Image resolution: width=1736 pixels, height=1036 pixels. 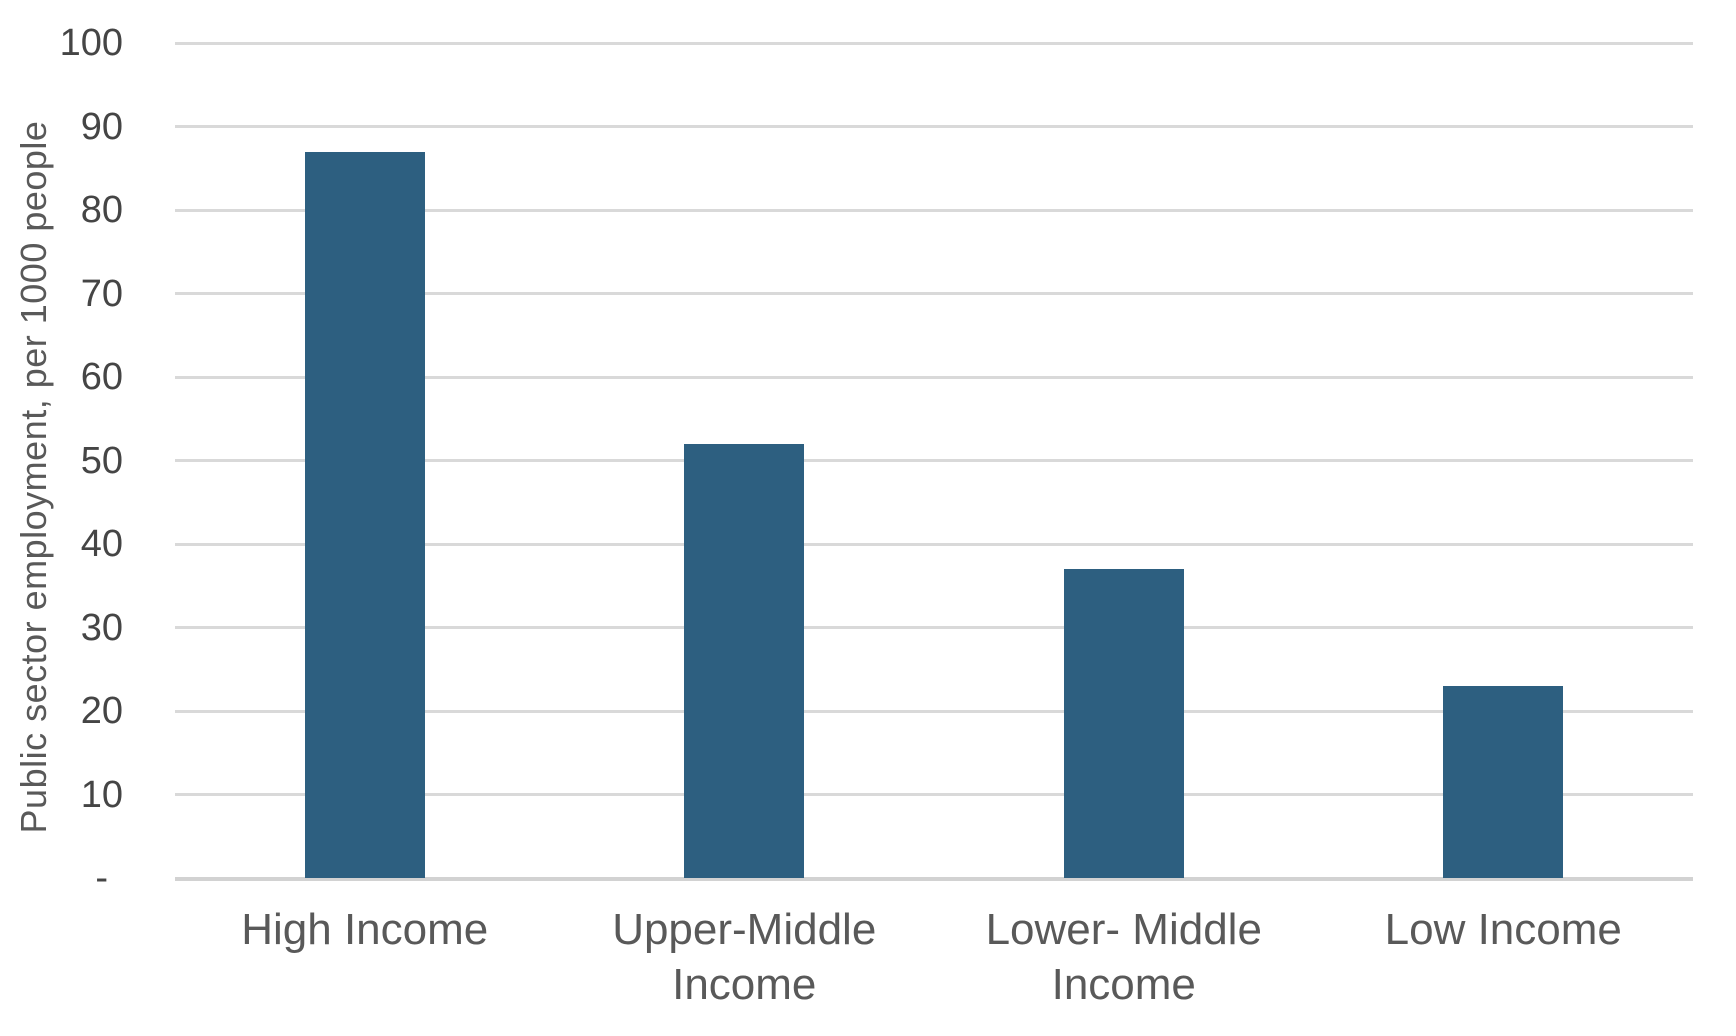 What do you see at coordinates (101, 627) in the screenshot?
I see `y-tick-label: 30` at bounding box center [101, 627].